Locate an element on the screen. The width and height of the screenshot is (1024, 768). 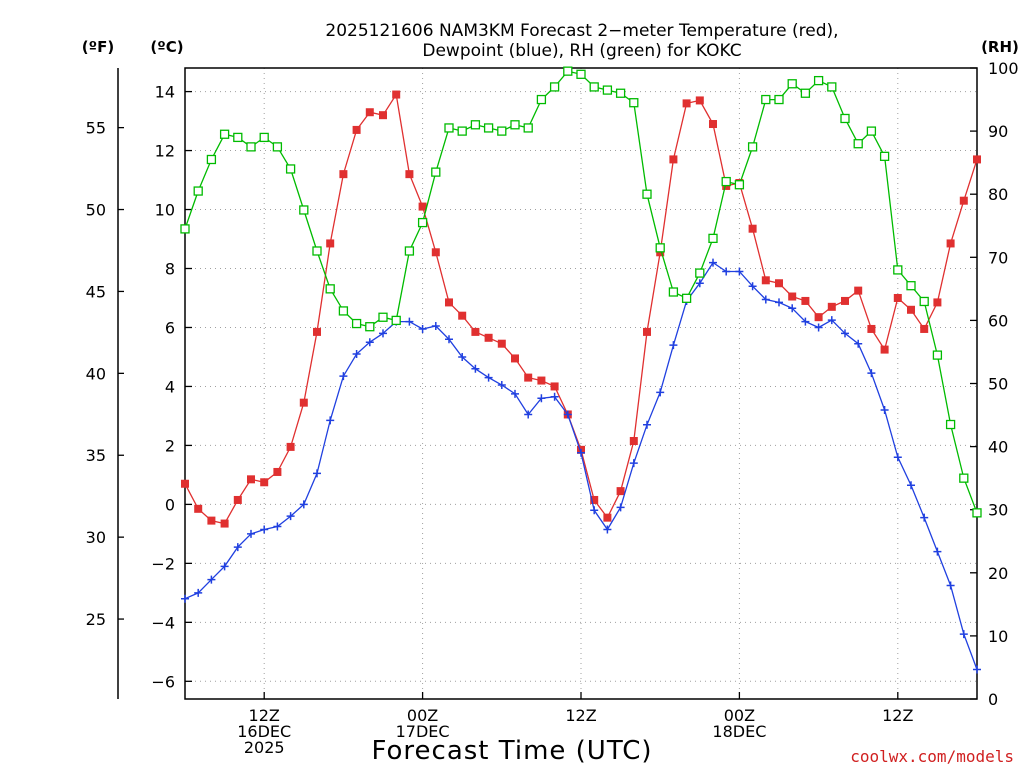
rh-tick-label: 0 is located at coordinates (993, 699).